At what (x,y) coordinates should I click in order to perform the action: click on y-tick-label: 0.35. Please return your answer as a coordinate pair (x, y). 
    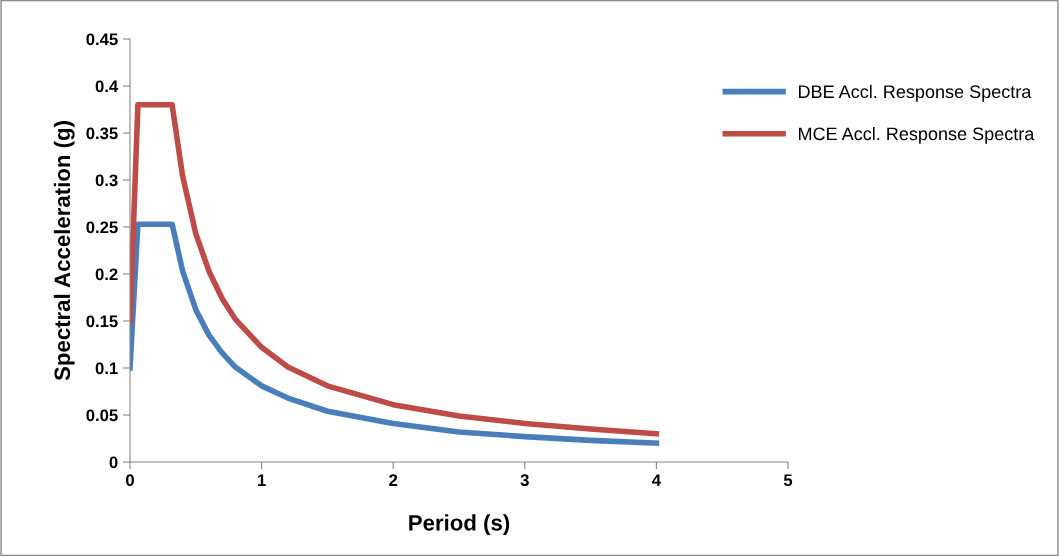
    Looking at the image, I should click on (102, 133).